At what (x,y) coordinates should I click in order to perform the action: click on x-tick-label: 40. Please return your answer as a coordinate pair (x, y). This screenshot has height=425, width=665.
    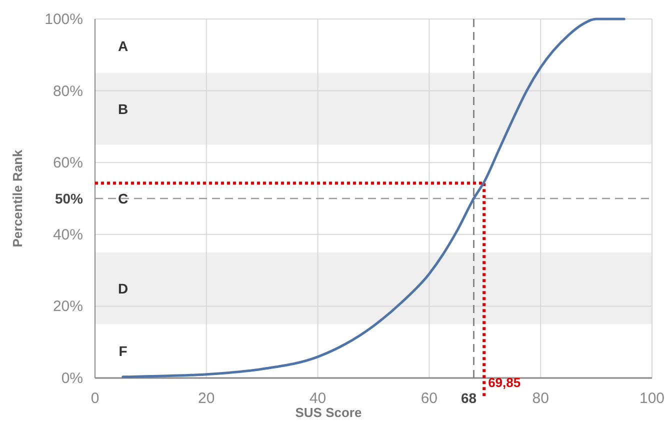
    Looking at the image, I should click on (317, 398).